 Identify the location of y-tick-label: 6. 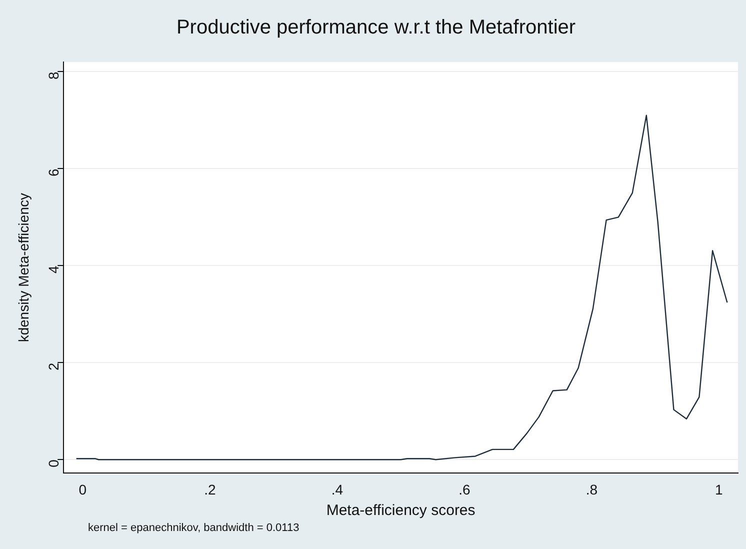
(53, 172).